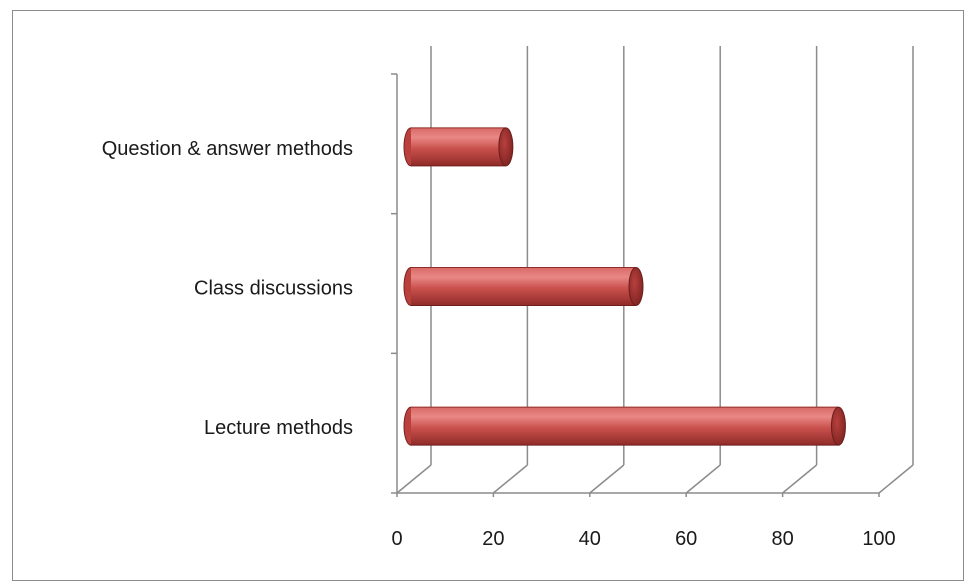 This screenshot has height=583, width=966. Describe the element at coordinates (782, 539) in the screenshot. I see `x-tick-label-80: 80` at that location.